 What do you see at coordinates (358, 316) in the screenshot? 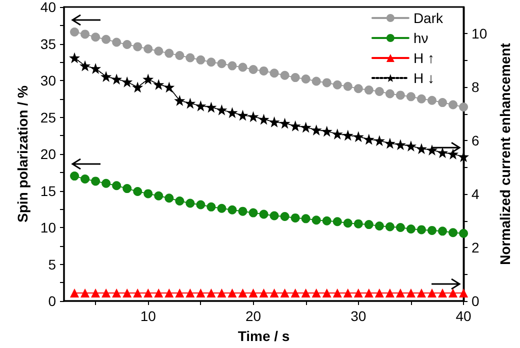
I see `x-tick-label: 30` at bounding box center [358, 316].